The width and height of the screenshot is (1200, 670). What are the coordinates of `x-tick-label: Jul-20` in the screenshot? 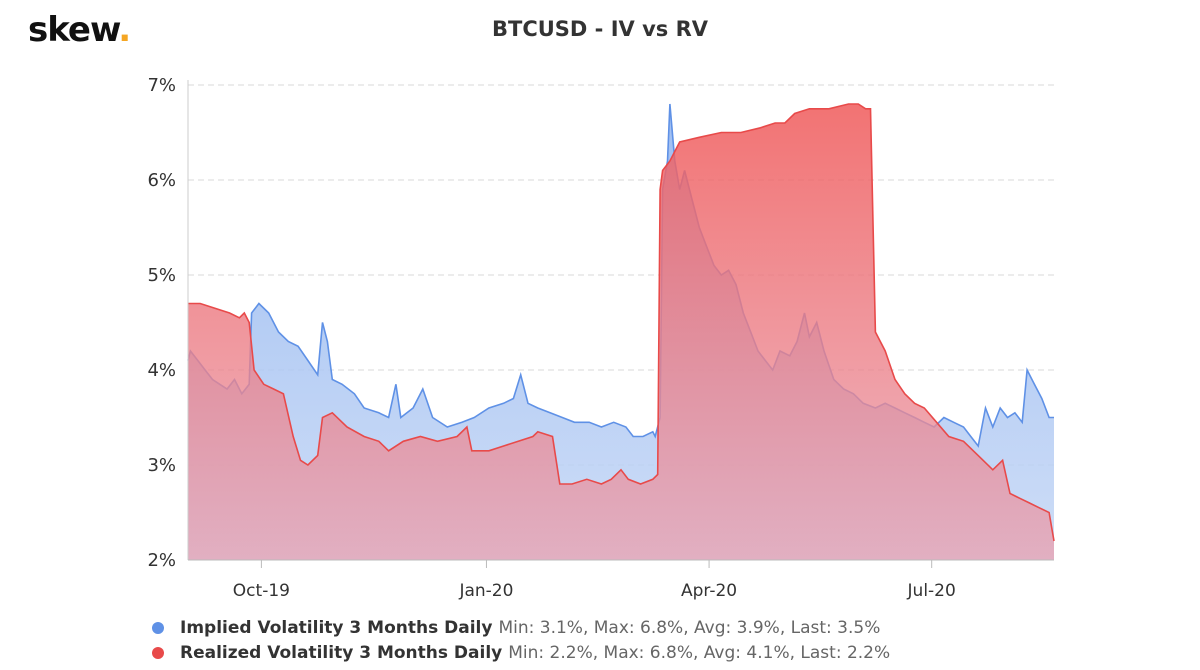 It's located at (931, 591).